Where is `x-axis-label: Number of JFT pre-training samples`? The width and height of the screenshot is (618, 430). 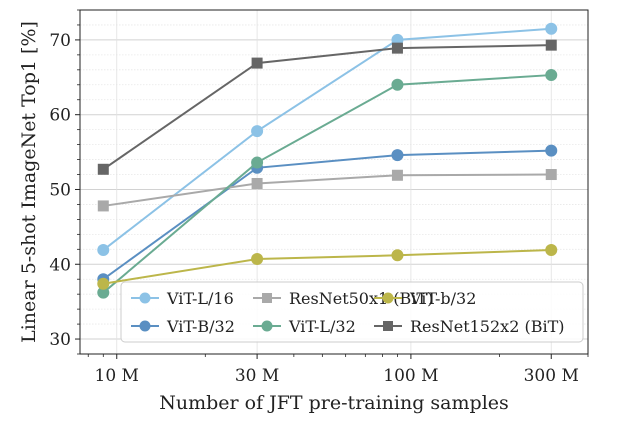 x-axis-label: Number of JFT pre-training samples is located at coordinates (334, 403).